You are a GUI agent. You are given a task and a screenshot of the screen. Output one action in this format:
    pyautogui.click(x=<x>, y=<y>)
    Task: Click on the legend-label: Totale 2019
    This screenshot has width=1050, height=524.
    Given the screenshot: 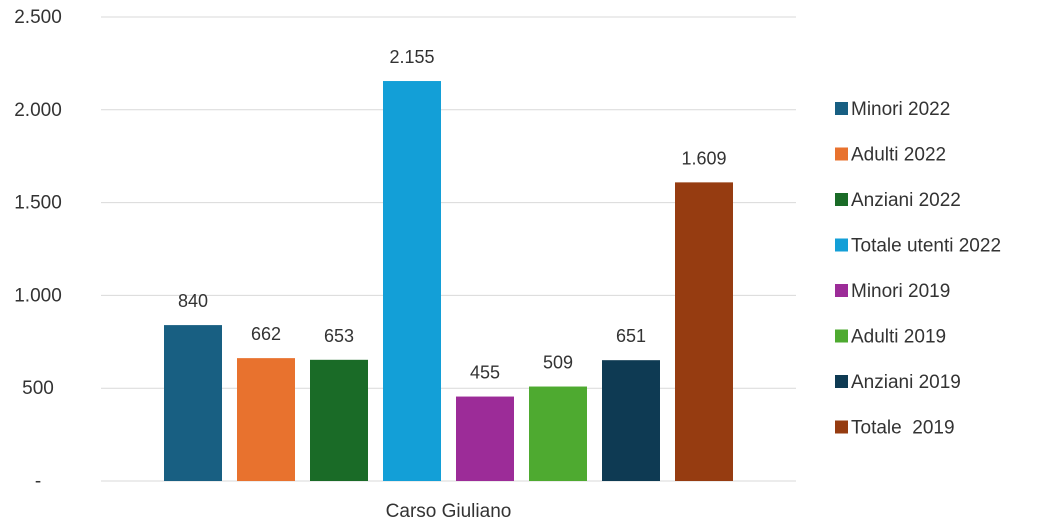 What is the action you would take?
    pyautogui.click(x=903, y=428)
    